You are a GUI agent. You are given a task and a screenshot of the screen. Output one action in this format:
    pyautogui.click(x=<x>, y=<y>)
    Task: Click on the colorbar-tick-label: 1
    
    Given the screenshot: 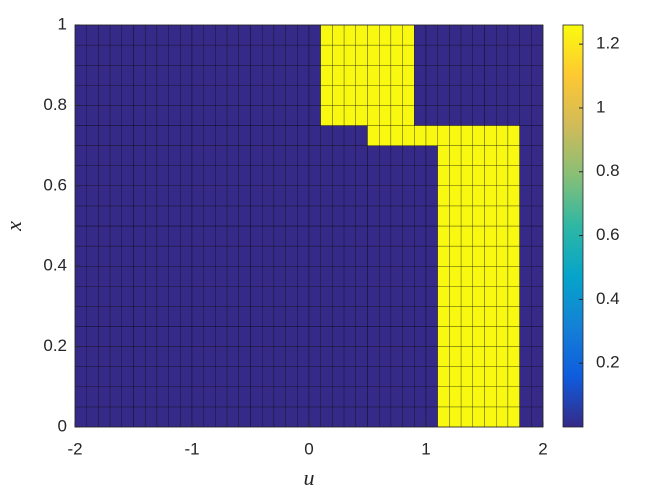 What is the action you would take?
    pyautogui.click(x=600, y=106)
    